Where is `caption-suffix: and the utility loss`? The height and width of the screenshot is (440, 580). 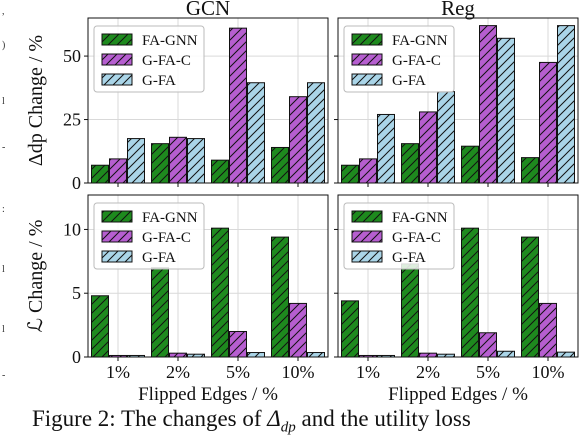
caption-suffix: and the utility loss is located at coordinates (383, 418).